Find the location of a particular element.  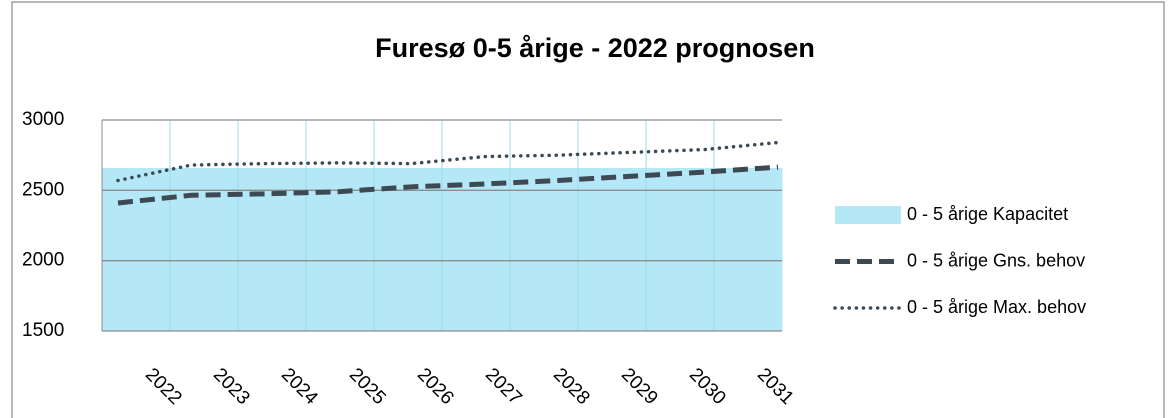

legend-swatch is located at coordinates (868, 215).